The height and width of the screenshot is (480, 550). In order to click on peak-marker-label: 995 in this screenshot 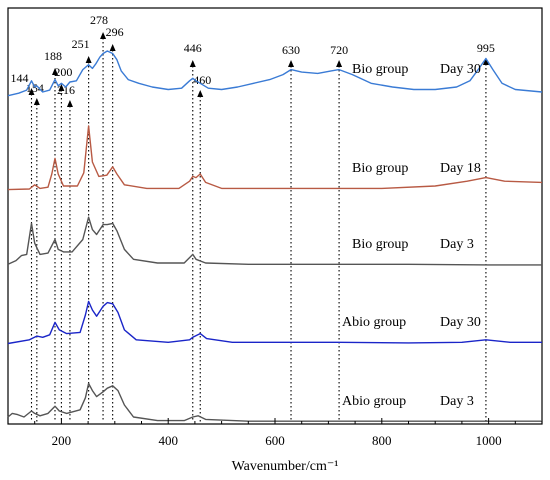, I will do `click(486, 48)`.